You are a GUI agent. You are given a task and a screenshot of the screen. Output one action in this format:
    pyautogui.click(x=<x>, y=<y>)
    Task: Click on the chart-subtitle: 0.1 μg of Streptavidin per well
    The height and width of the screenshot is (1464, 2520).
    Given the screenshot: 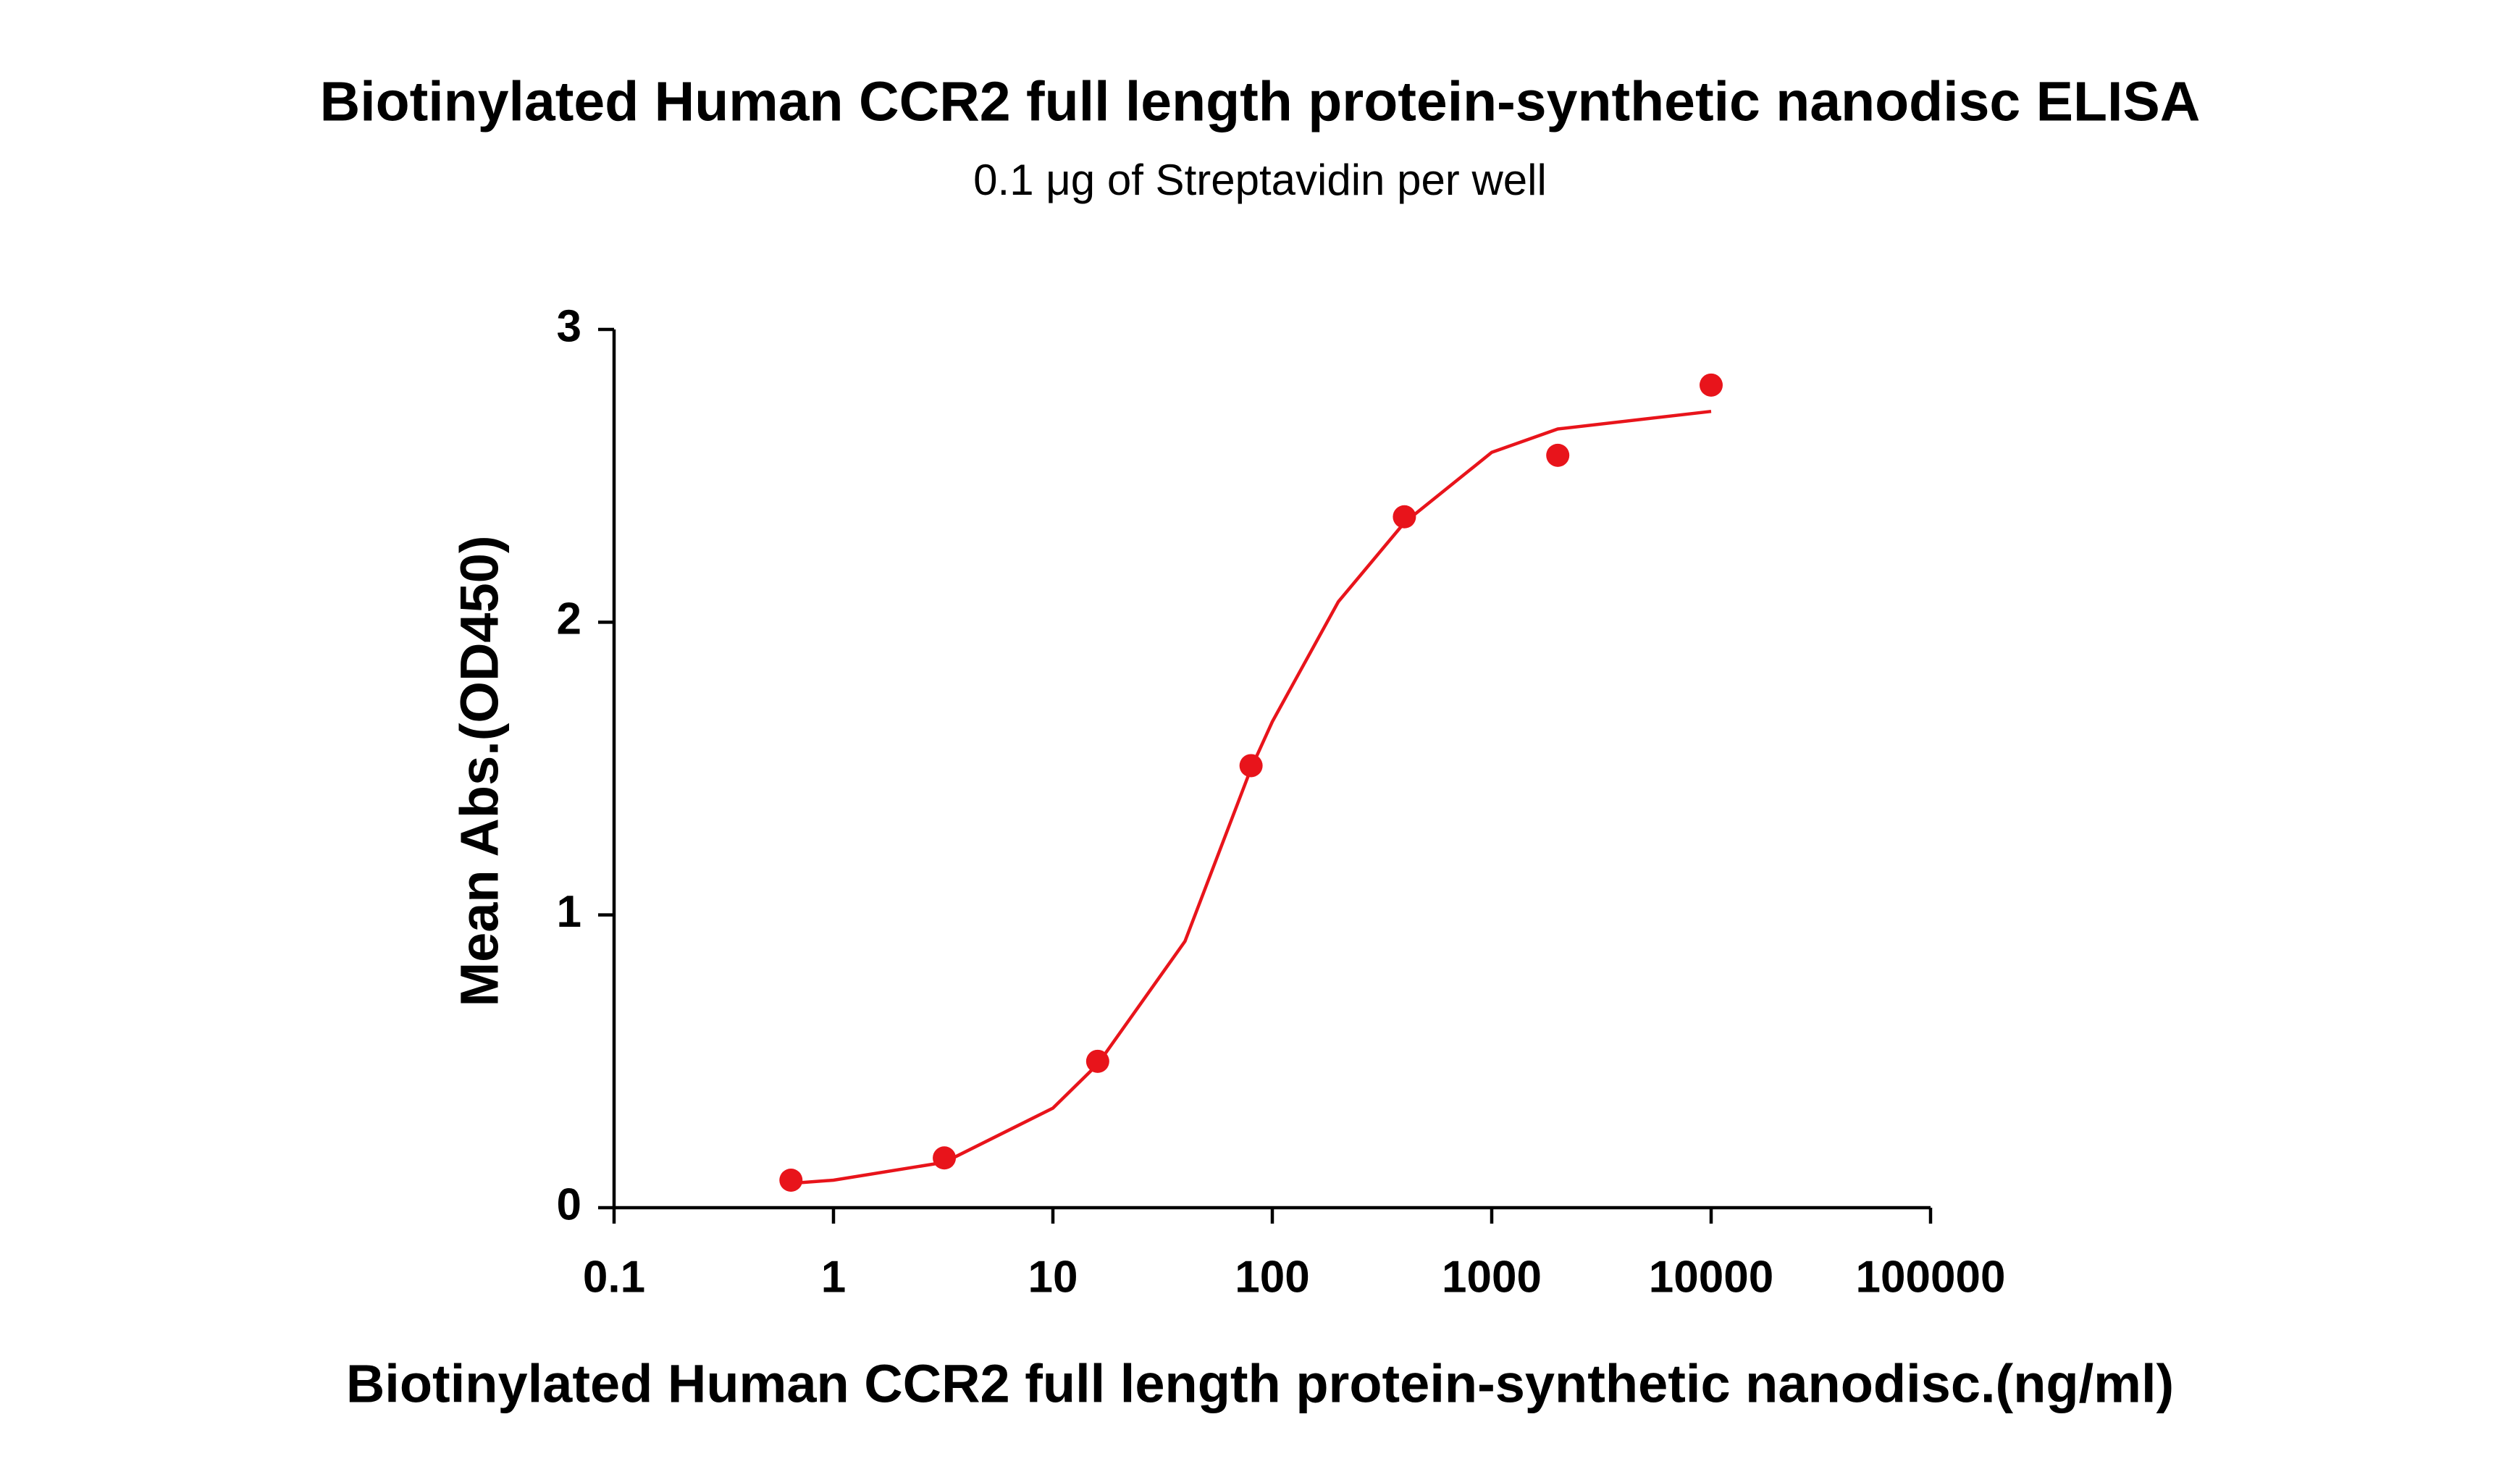 What is the action you would take?
    pyautogui.click(x=1260, y=180)
    